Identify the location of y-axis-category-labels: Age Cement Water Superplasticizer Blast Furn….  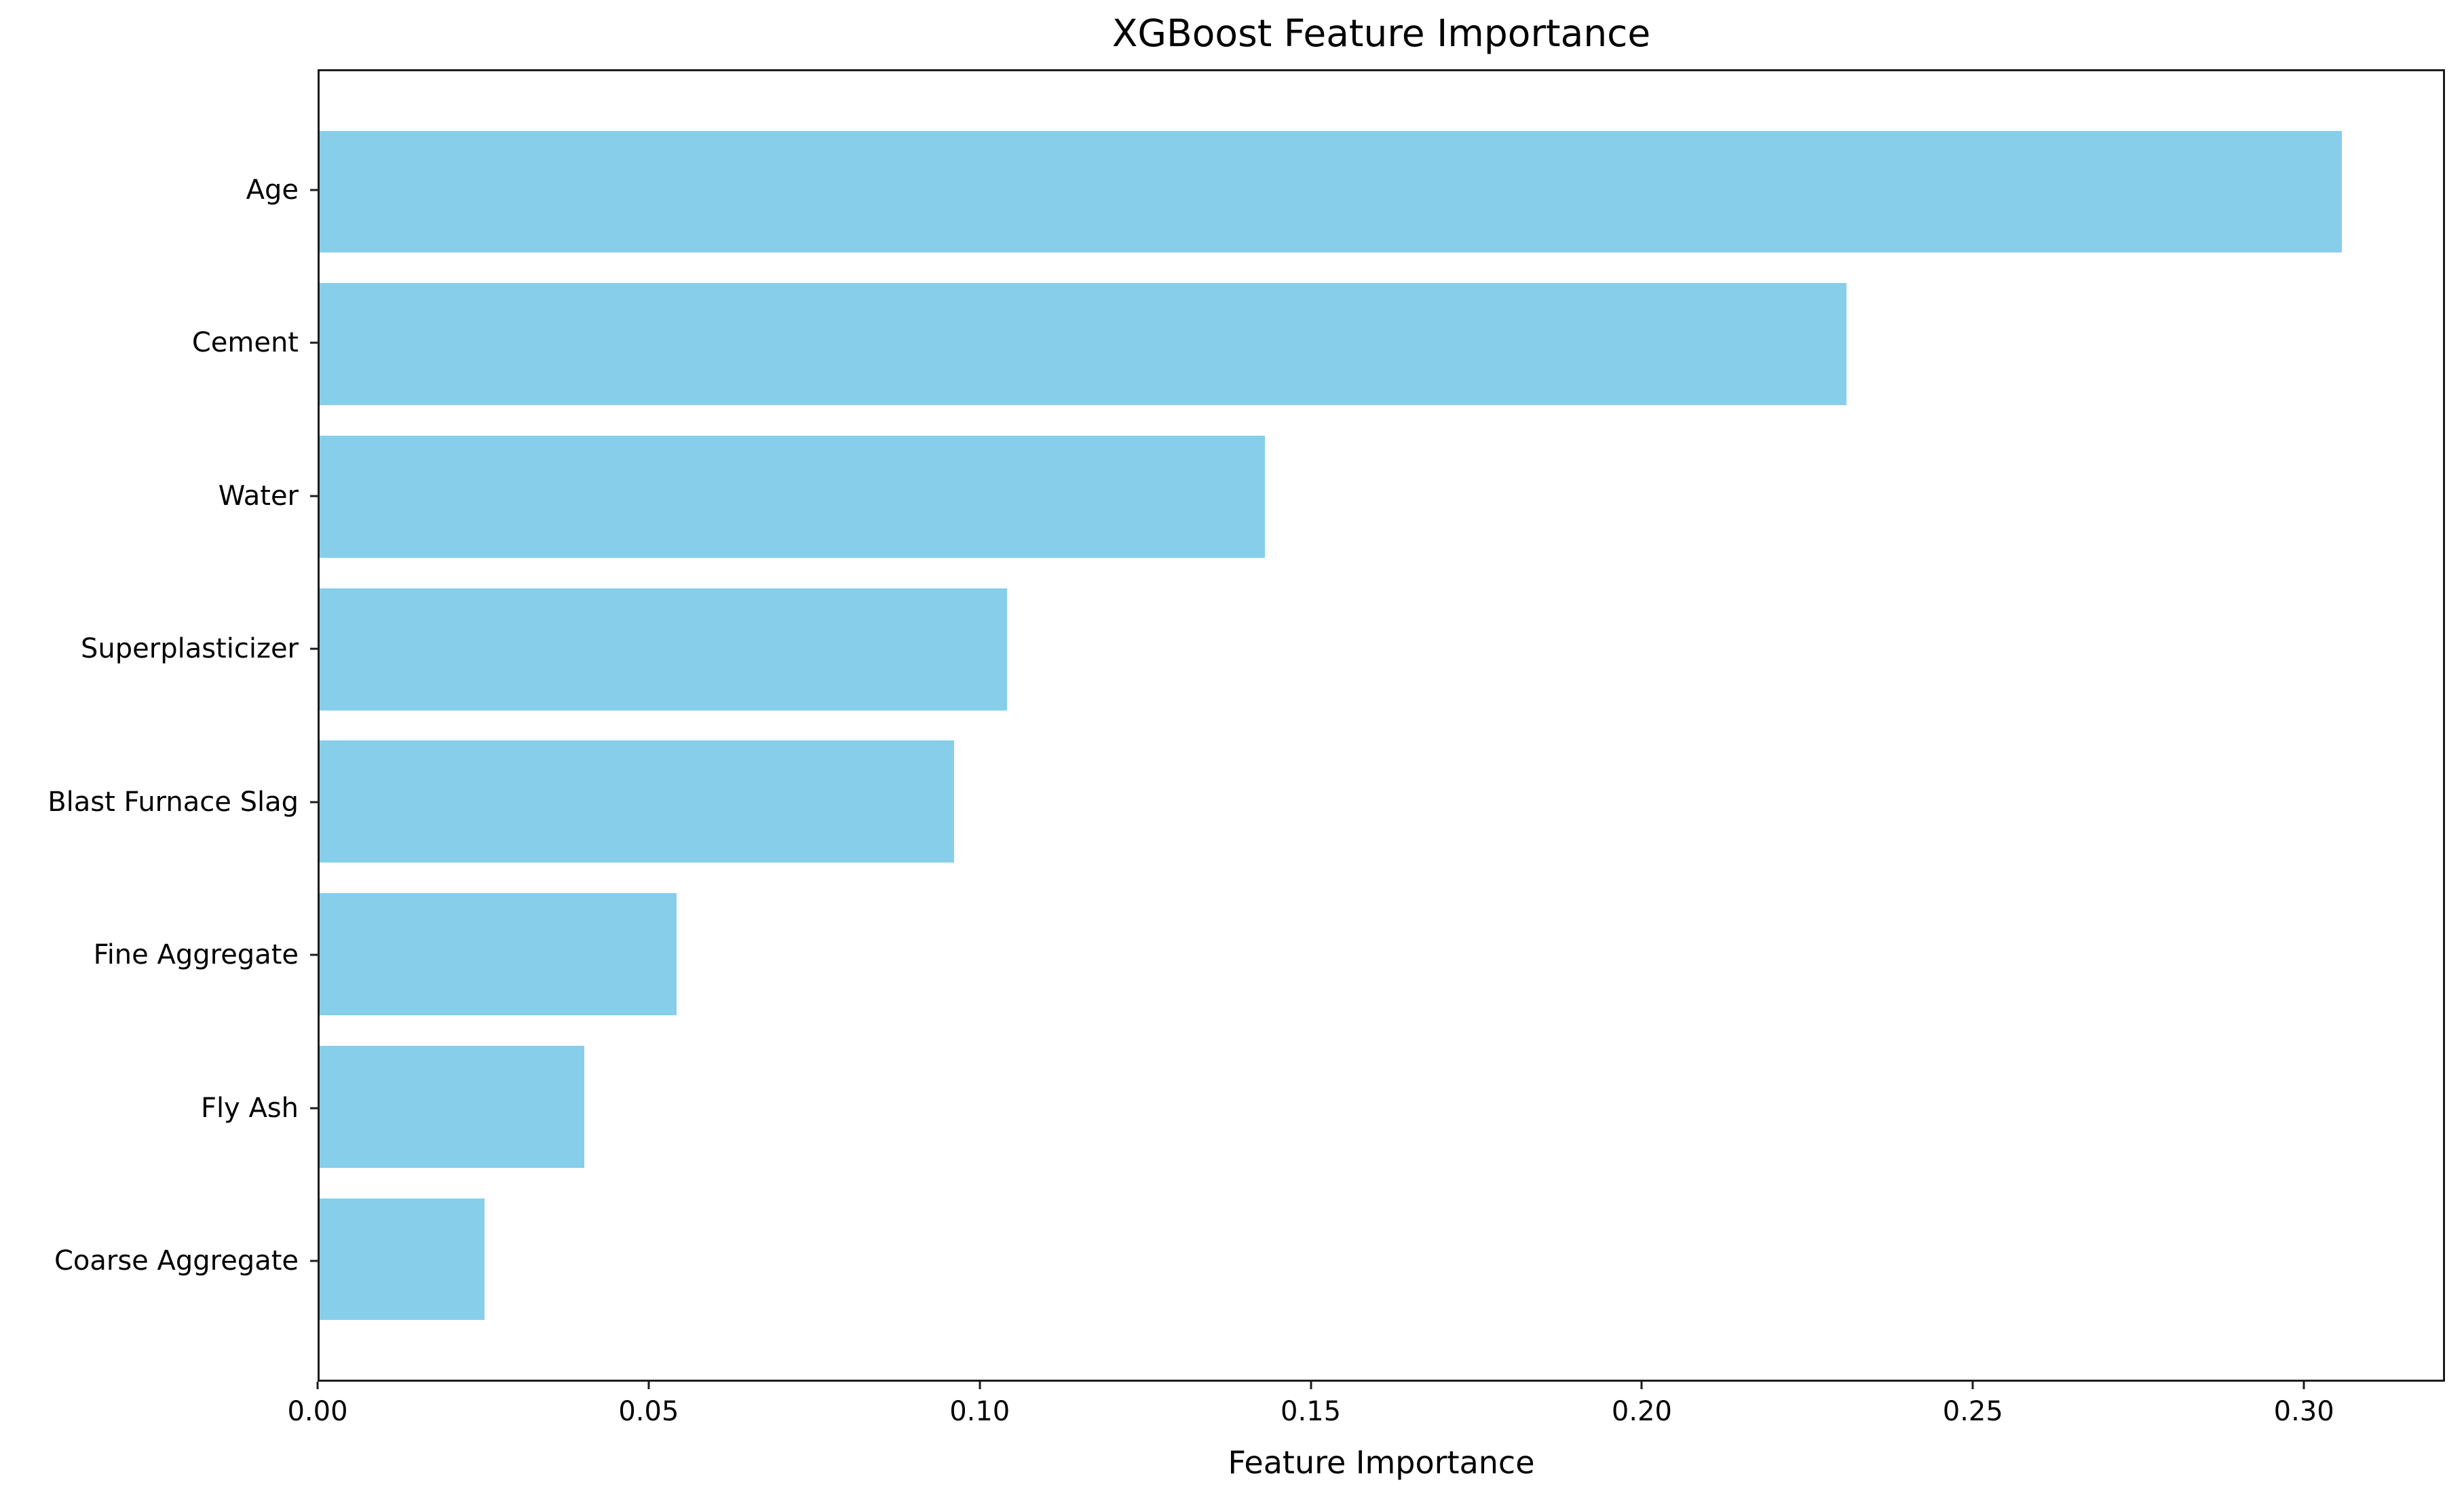
(149, 725).